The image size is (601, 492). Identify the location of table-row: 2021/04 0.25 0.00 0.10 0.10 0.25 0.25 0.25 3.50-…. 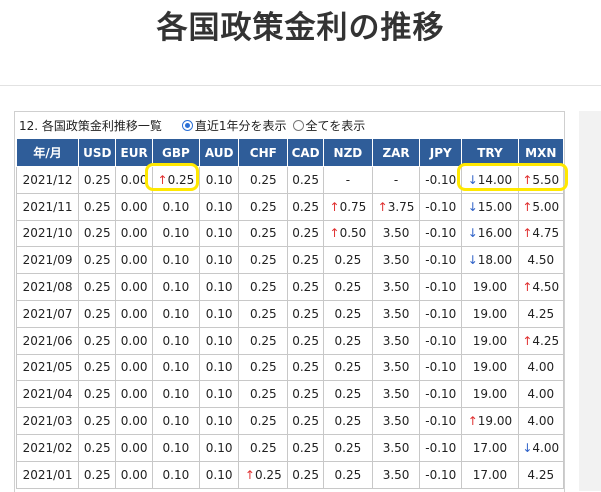
(289, 394).